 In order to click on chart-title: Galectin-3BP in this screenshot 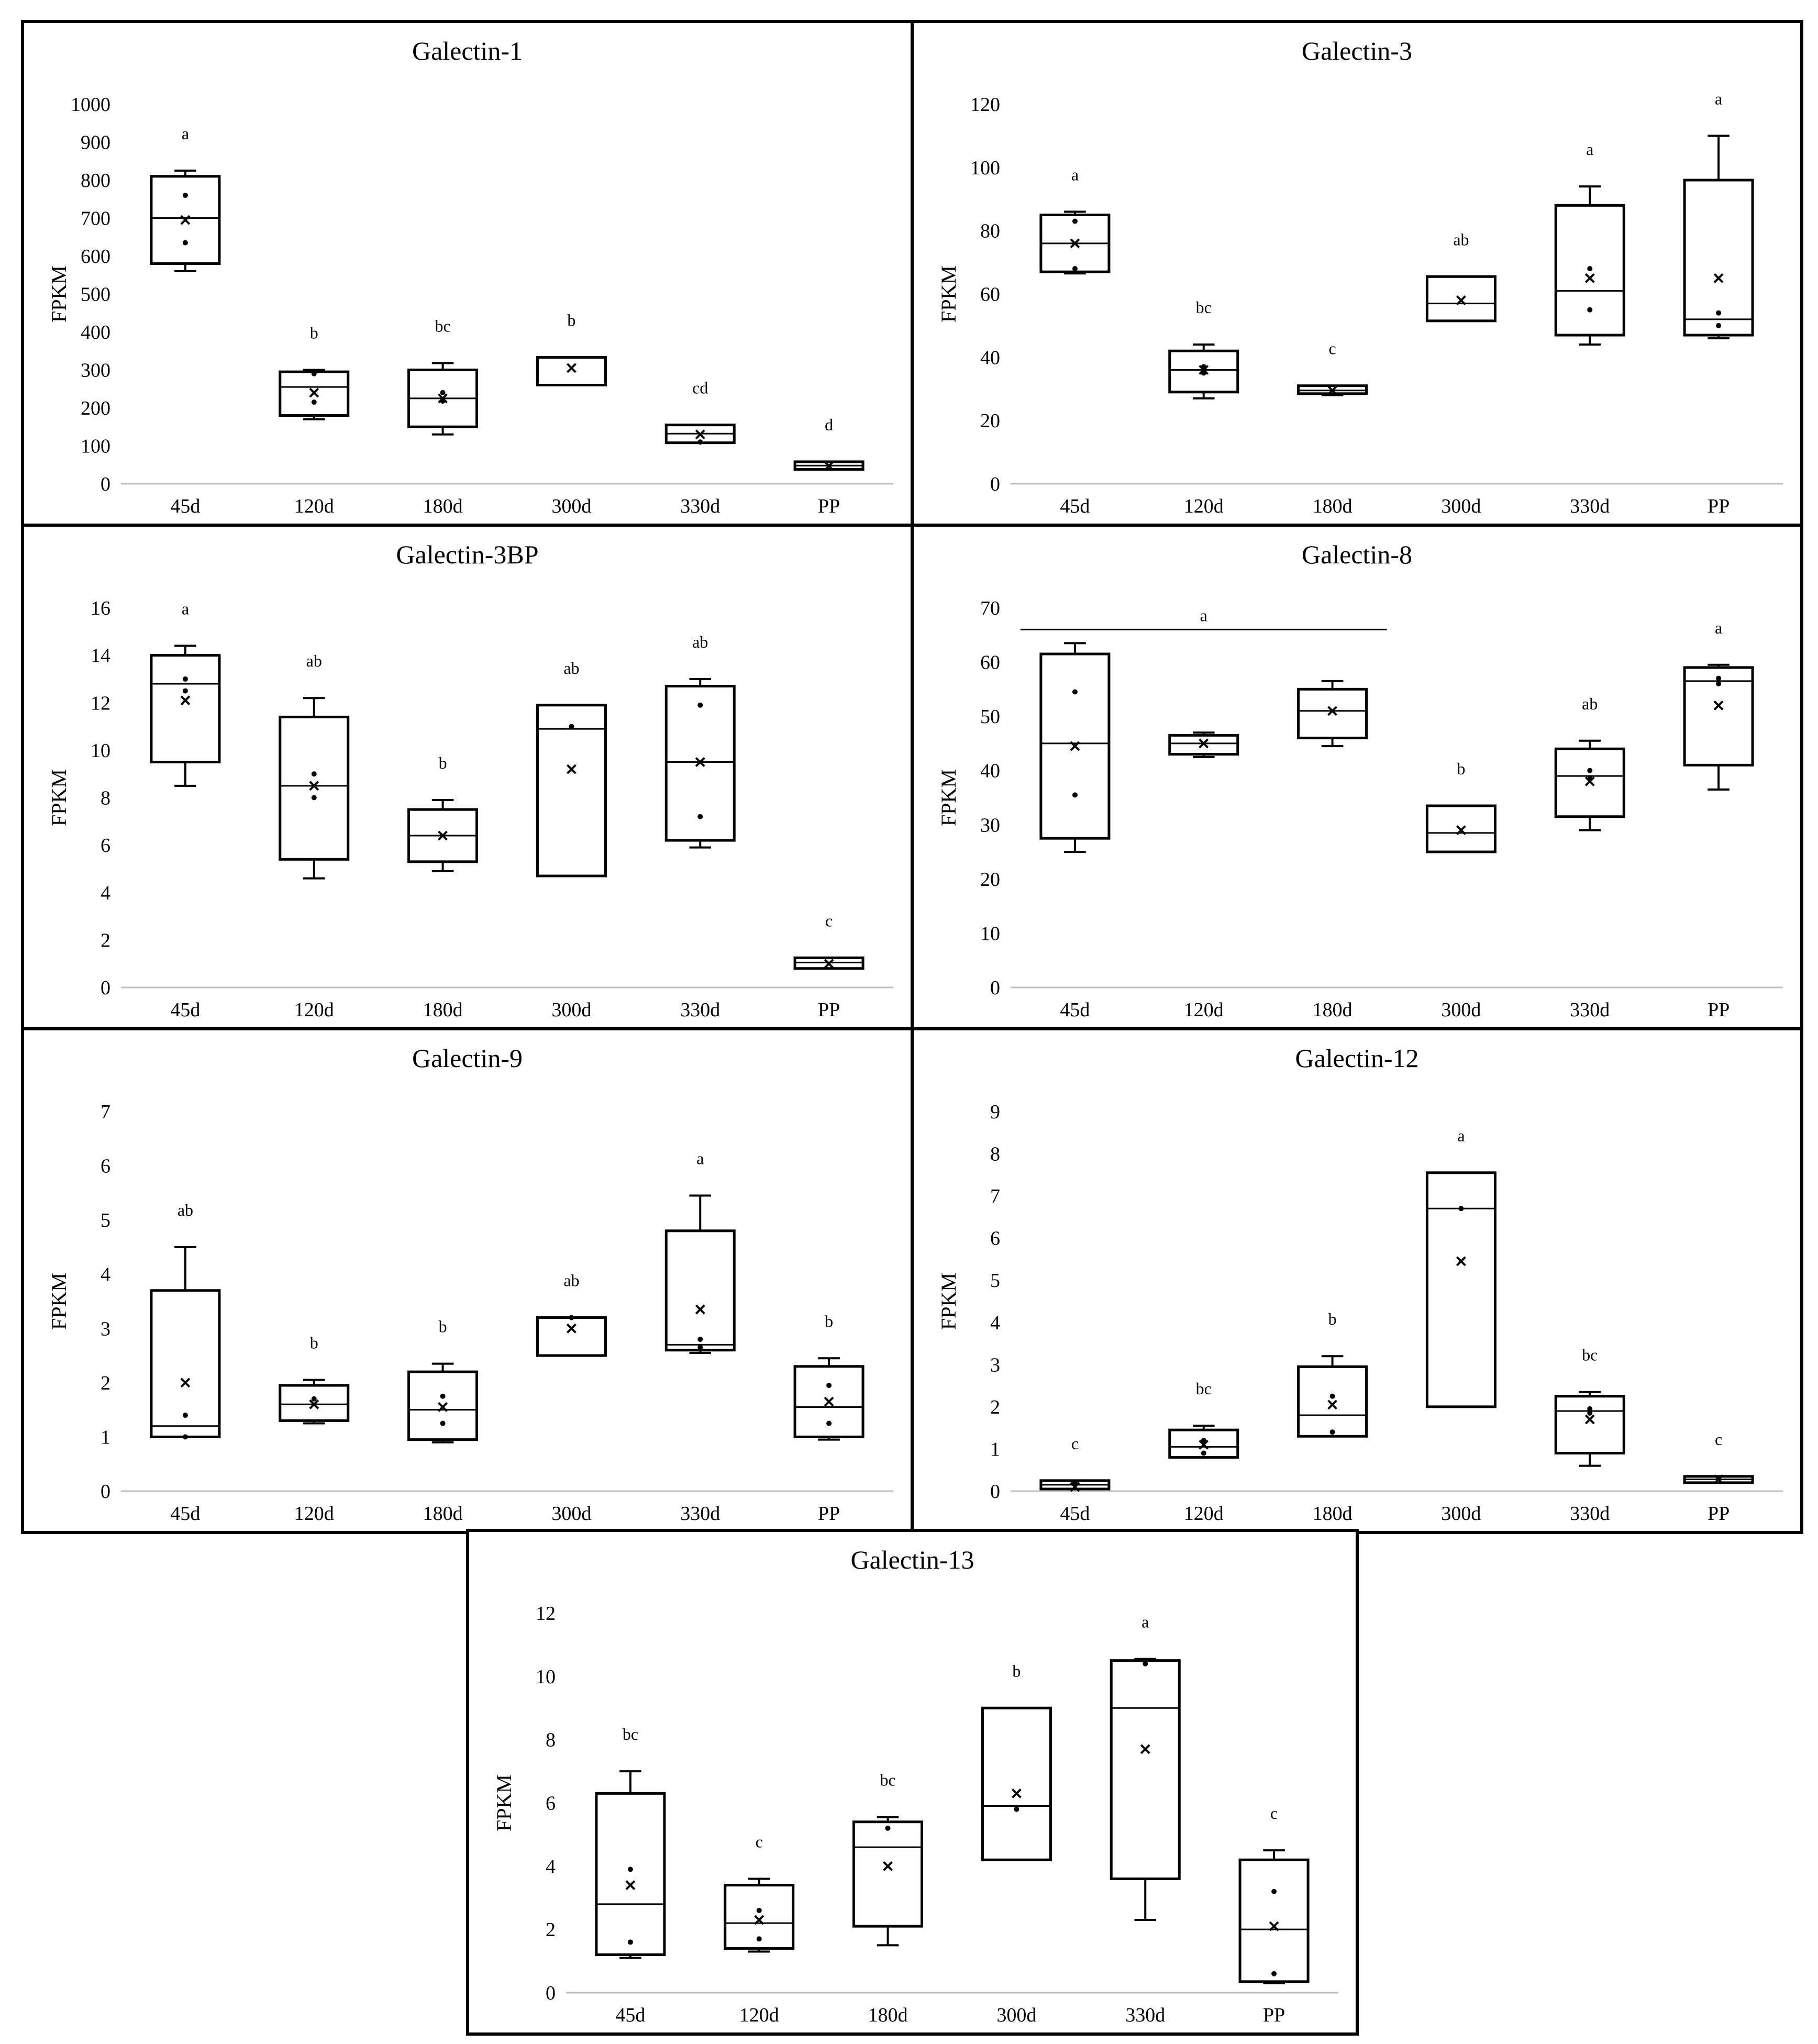, I will do `click(467, 554)`.